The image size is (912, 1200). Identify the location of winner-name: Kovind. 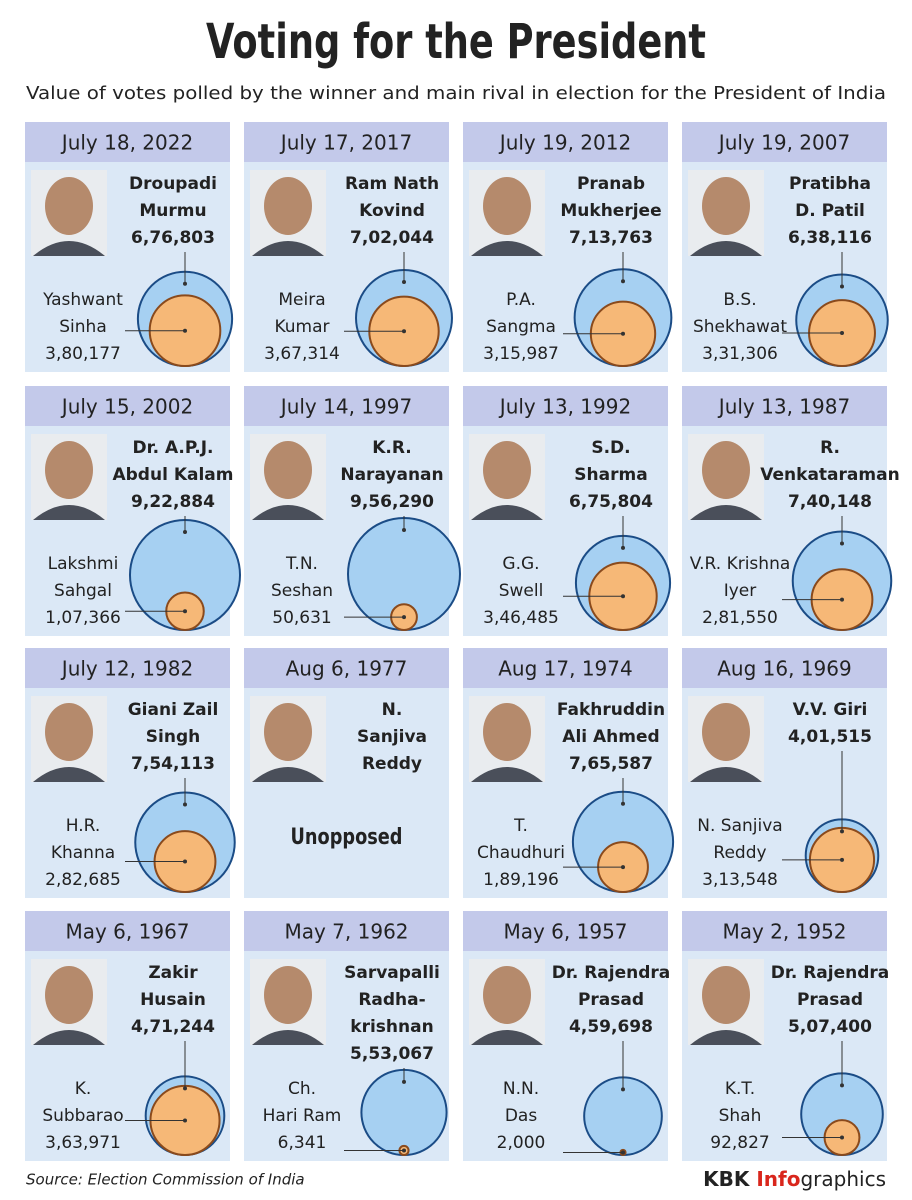
(392, 211).